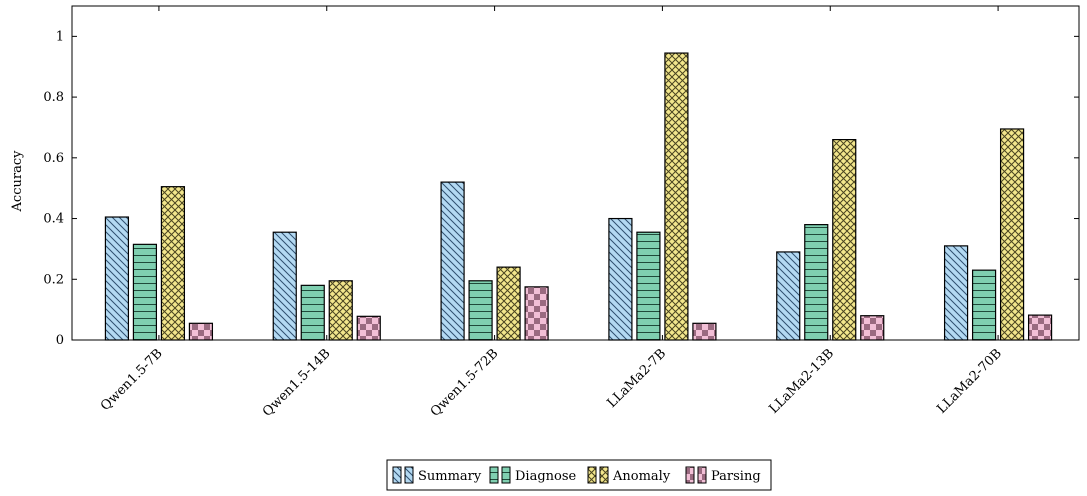 This screenshot has width=1087, height=496. I want to click on bar-anomaly-qwen1.5-72b, so click(508, 303).